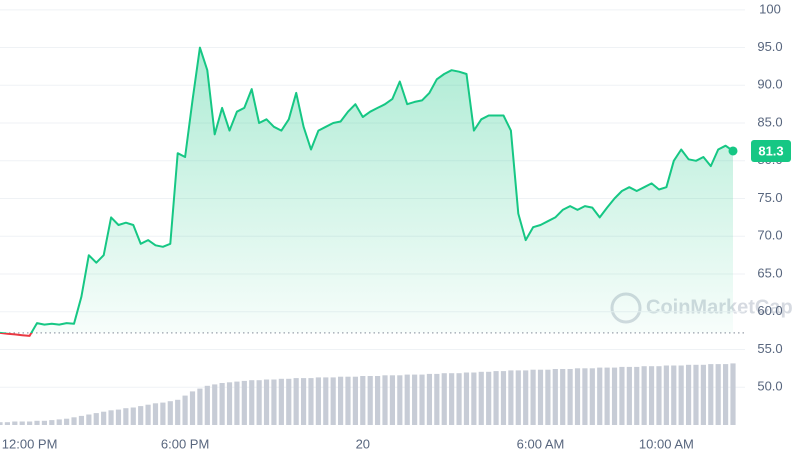  Describe the element at coordinates (771, 150) in the screenshot. I see `last-value-box` at that location.